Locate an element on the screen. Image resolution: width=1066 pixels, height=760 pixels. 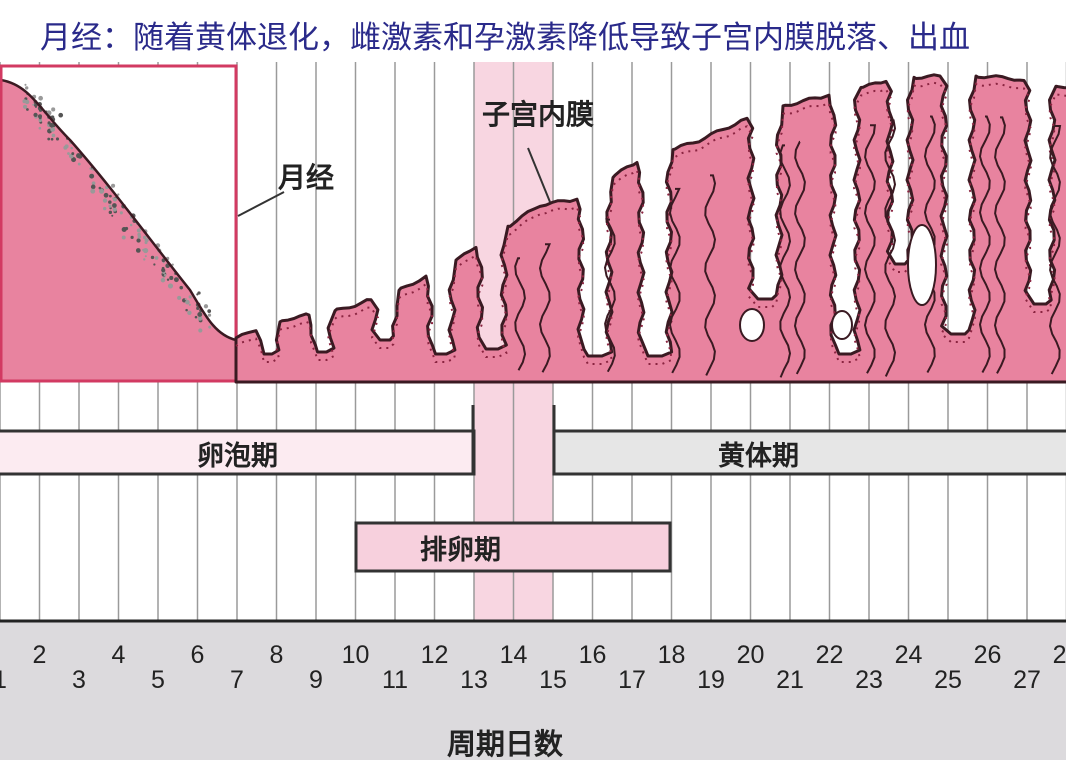
day-label: 23 is located at coordinates (869, 680).